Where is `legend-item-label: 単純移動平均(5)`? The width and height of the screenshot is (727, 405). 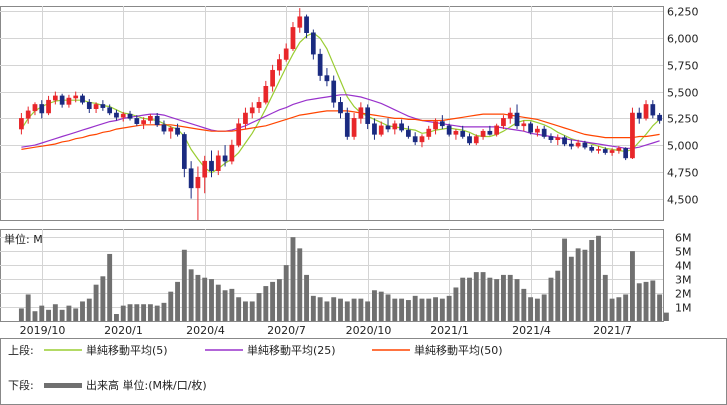
legend-item-label: 単純移動平均(5) is located at coordinates (127, 350).